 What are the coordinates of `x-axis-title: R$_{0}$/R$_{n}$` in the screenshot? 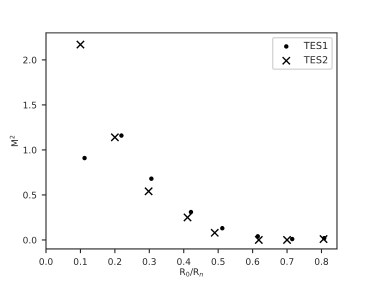 It's located at (191, 272).